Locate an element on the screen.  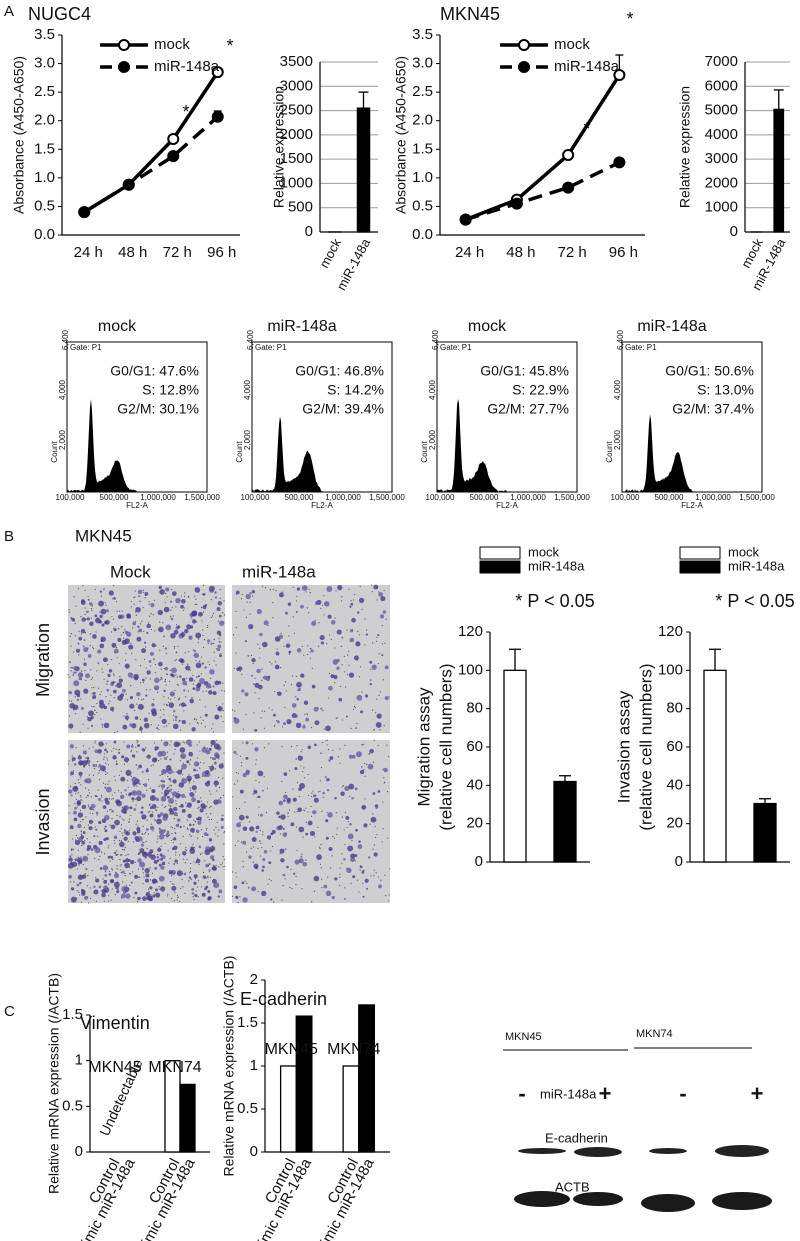
annotation: * is located at coordinates (185, 112).